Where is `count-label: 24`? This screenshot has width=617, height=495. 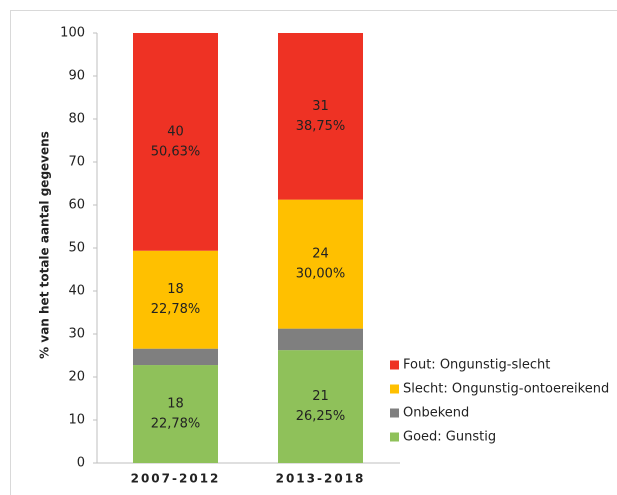
count-label: 24 is located at coordinates (320, 254).